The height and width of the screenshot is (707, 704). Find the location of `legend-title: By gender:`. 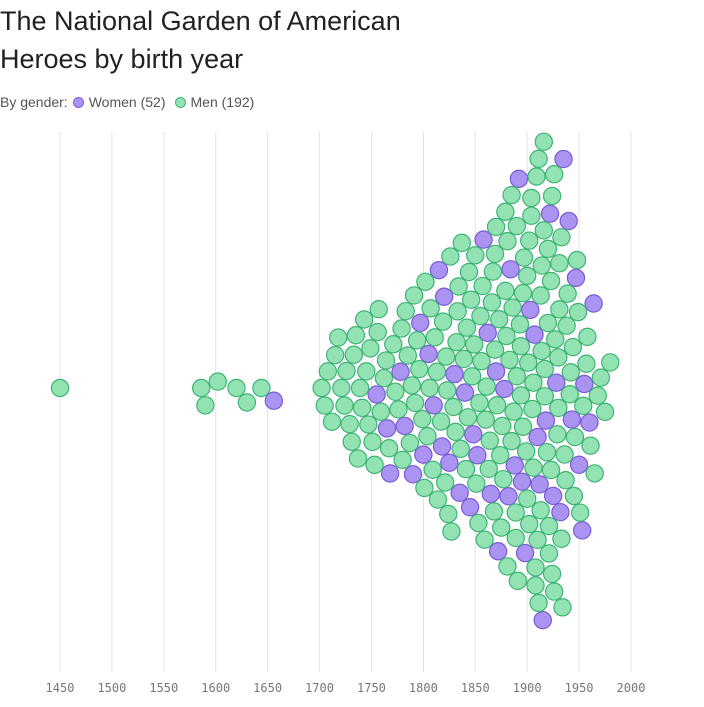

legend-title: By gender: is located at coordinates (34, 102).